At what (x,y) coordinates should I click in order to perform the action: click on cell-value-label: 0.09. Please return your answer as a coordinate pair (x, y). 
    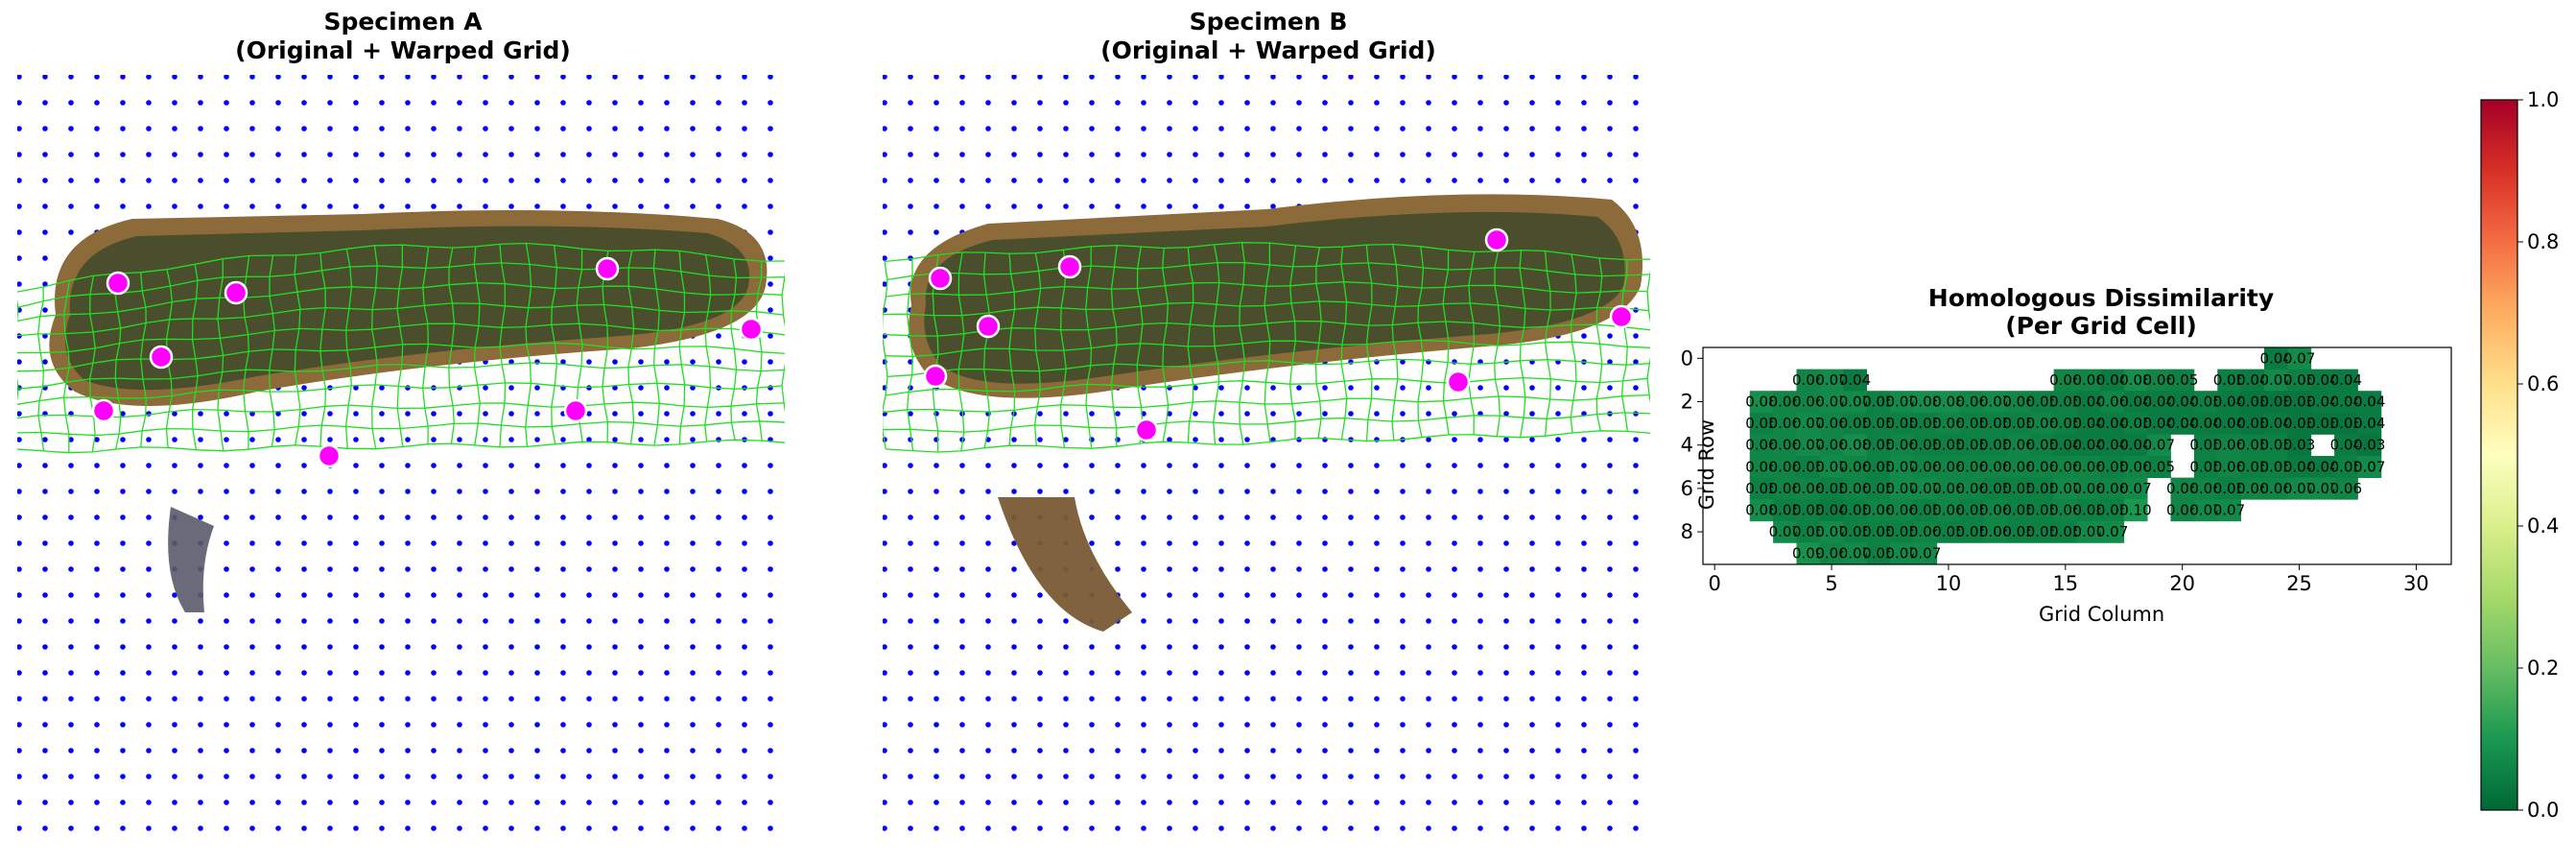
    Looking at the image, I should click on (1808, 553).